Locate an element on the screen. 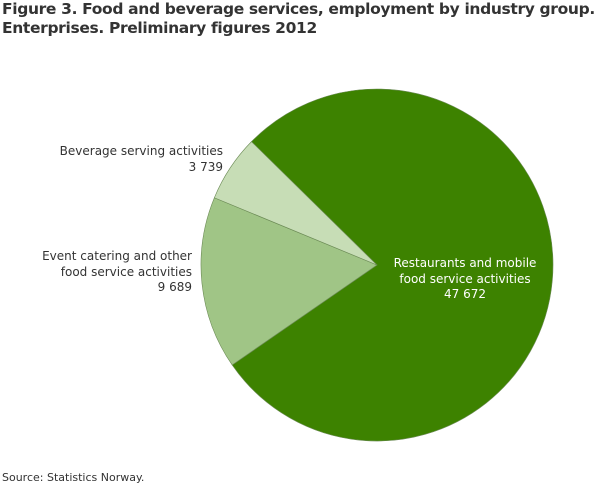  label-restaurants-name-2: food service activities is located at coordinates (465, 278).